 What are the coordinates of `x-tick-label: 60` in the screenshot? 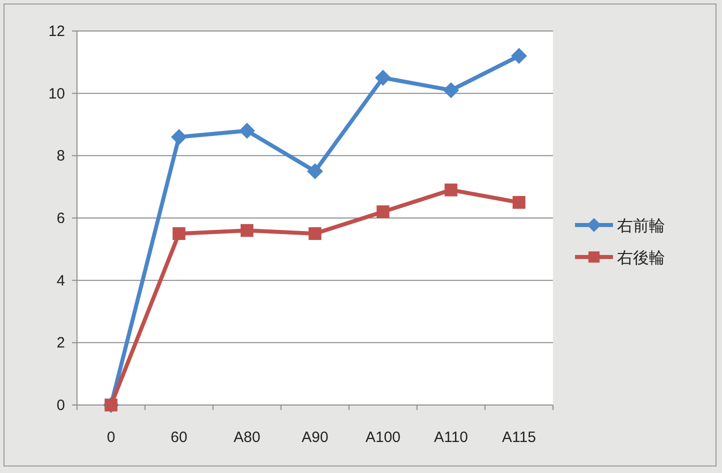 It's located at (179, 437).